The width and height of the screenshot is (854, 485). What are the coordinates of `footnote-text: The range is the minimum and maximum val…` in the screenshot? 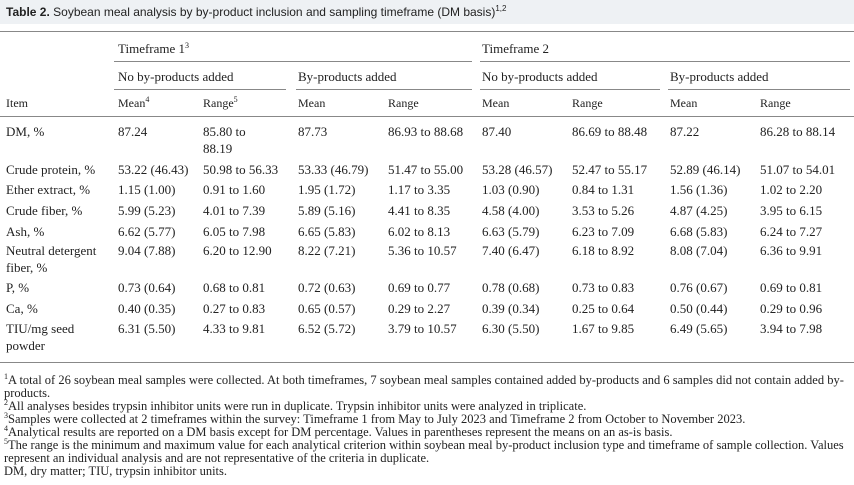 It's located at (424, 451).